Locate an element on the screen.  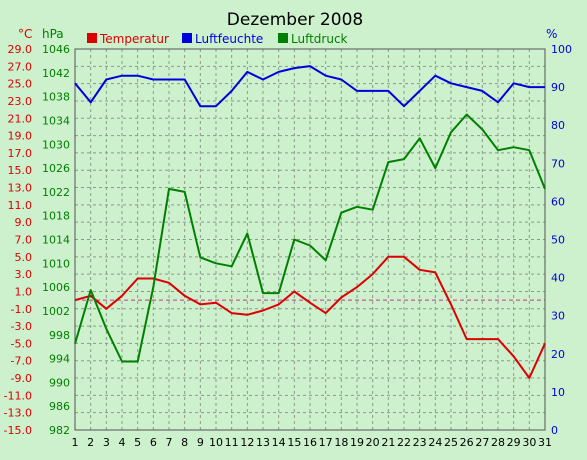
temperature-tick-label: 9.0 is located at coordinates (24, 222).